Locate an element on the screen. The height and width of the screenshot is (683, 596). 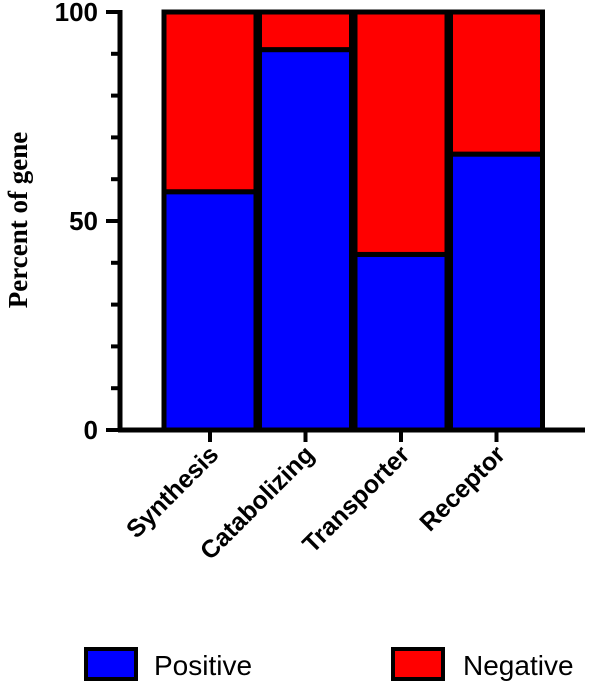
y-axis-label: Percent of gene is located at coordinates (18, 220).